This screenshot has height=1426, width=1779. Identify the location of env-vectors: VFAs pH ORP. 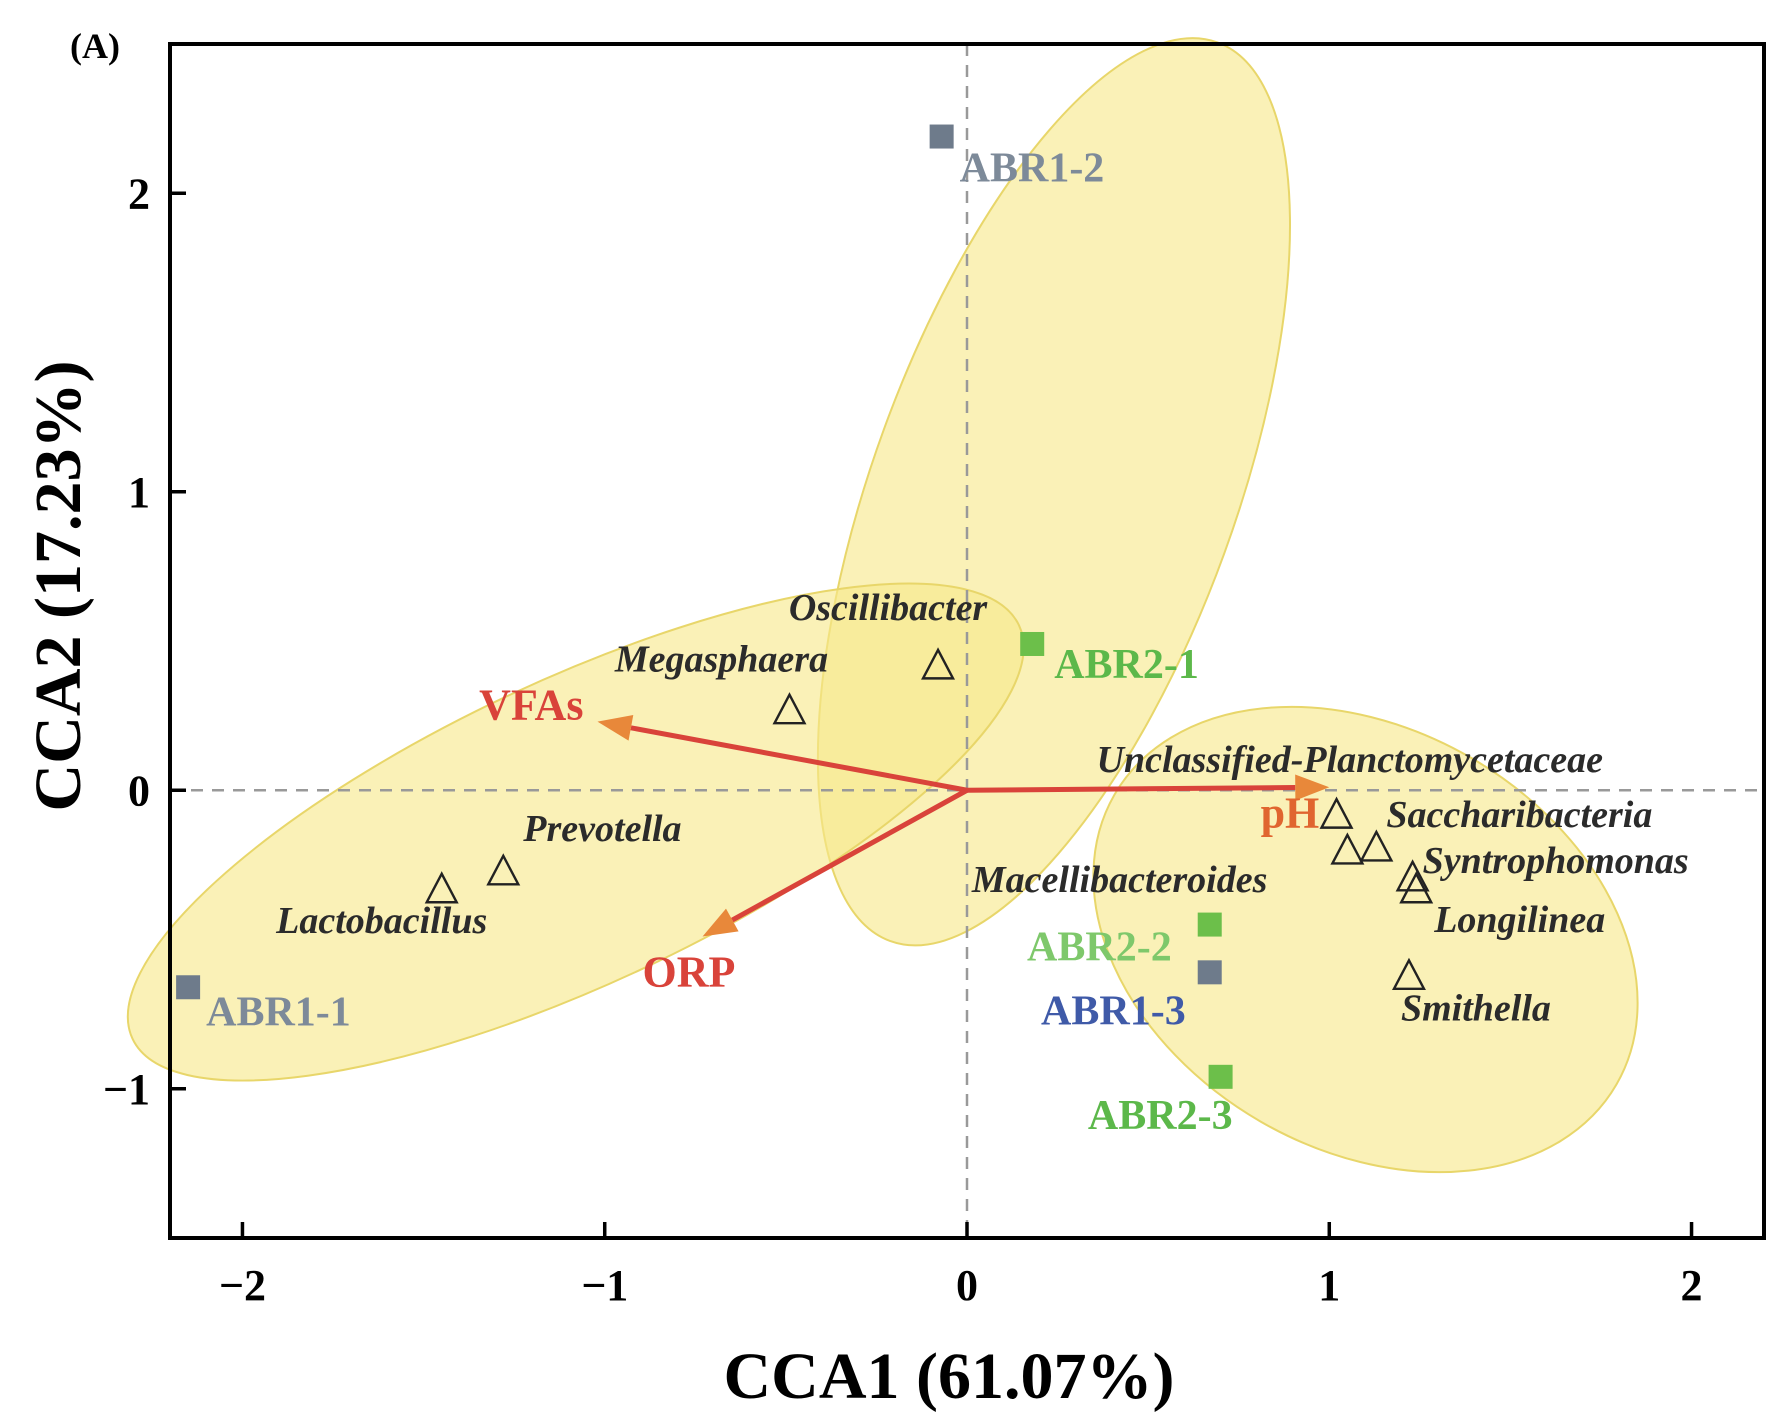
(904, 839).